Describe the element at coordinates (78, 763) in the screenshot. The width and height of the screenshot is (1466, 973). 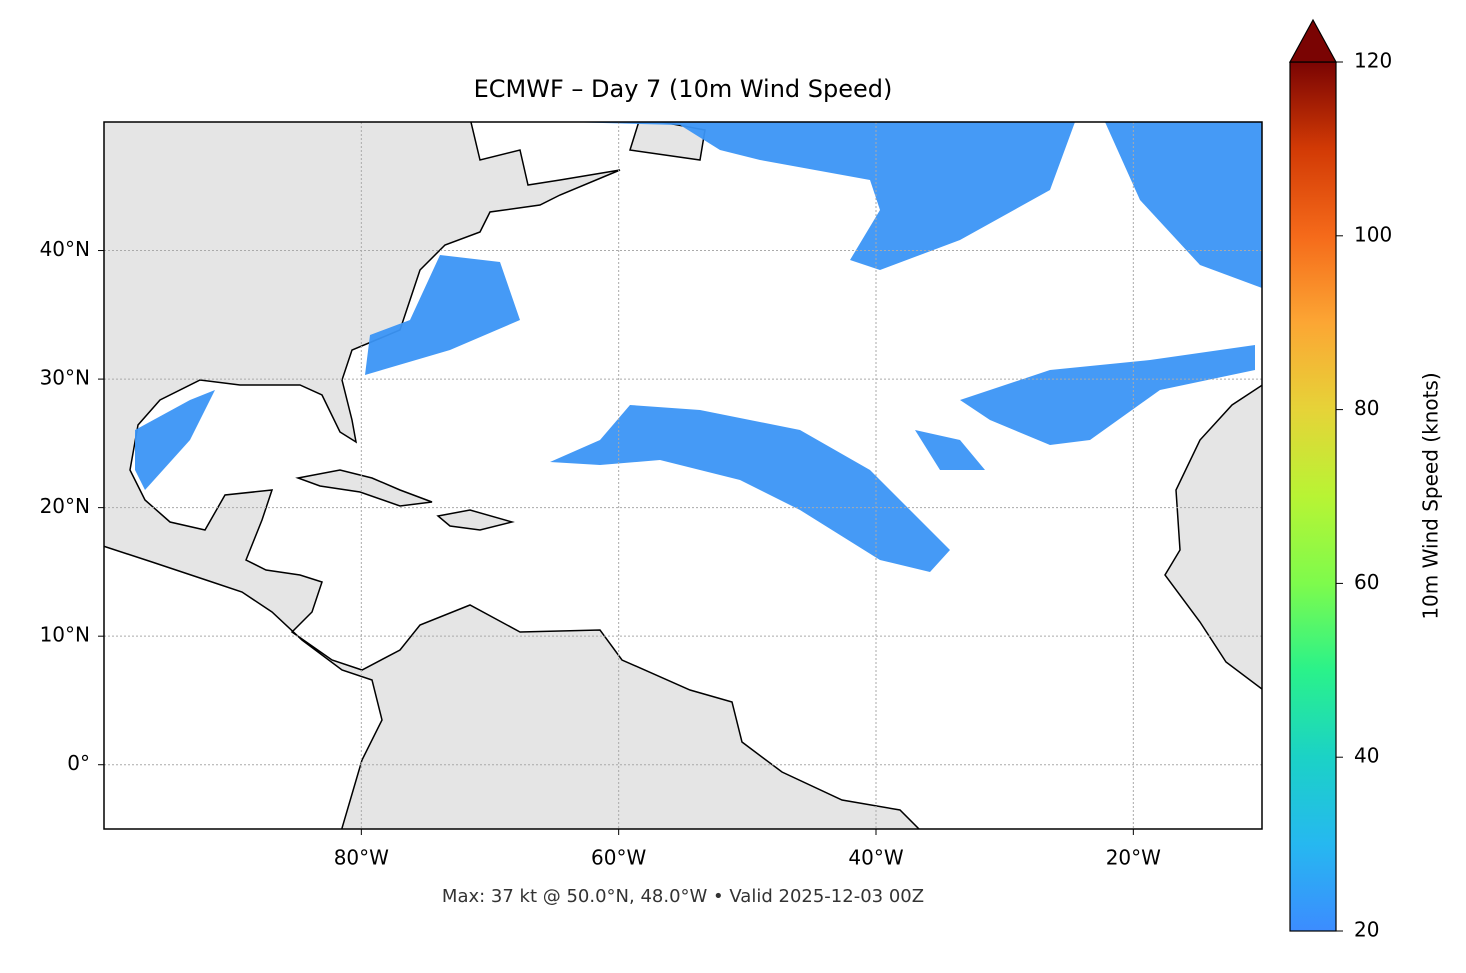
I see `y-tick-label: 0°` at that location.